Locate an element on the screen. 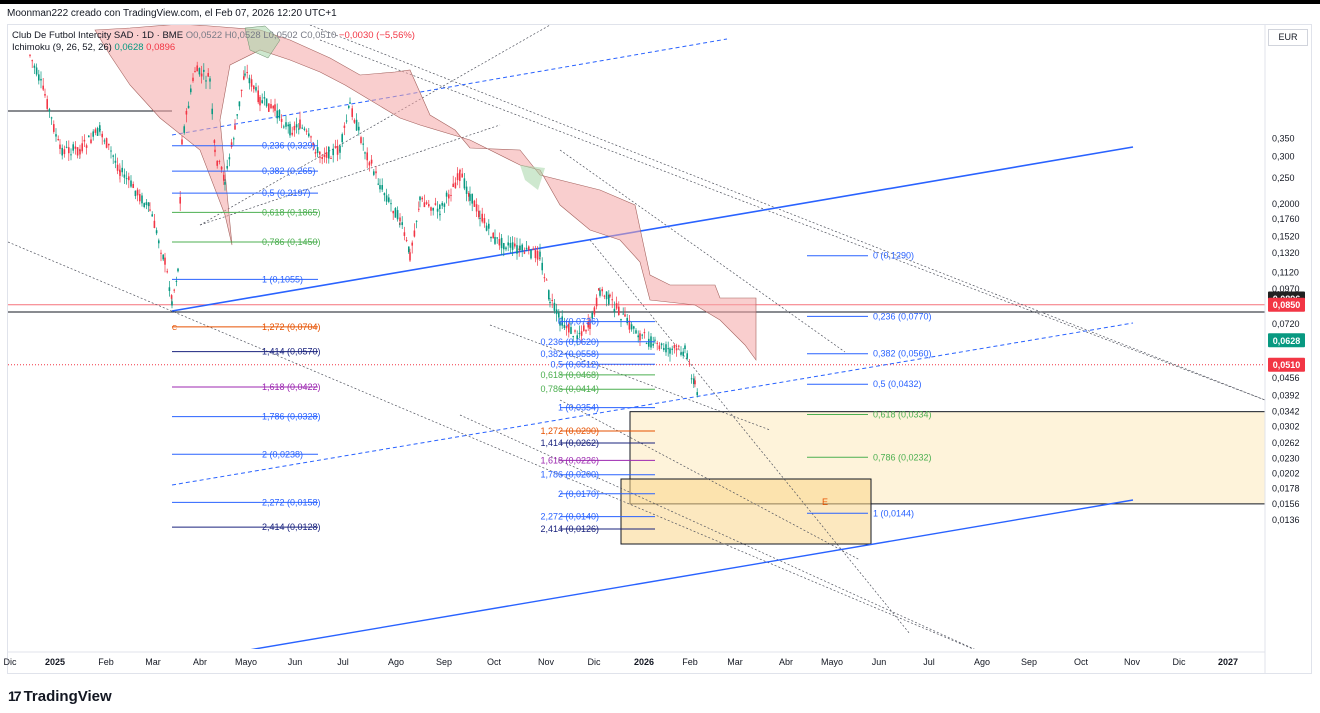 The image size is (1320, 713). price-axis-tick: 0,0970 is located at coordinates (1286, 289).